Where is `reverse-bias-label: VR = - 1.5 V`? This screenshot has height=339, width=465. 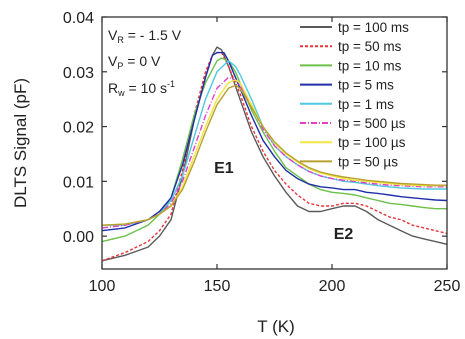 reverse-bias-label: VR = - 1.5 V is located at coordinates (145, 36).